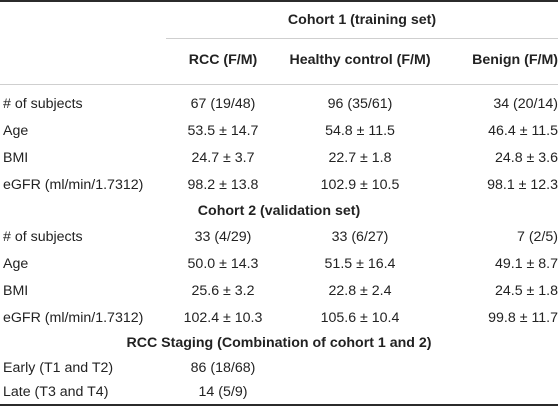  I want to click on header-bottom-rule, so click(279, 84).